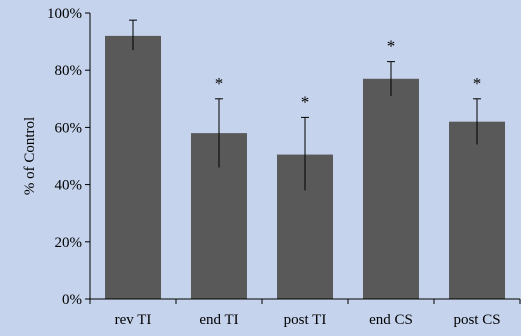 This screenshot has width=521, height=336. I want to click on y-axis-label: % of Control, so click(30, 156).